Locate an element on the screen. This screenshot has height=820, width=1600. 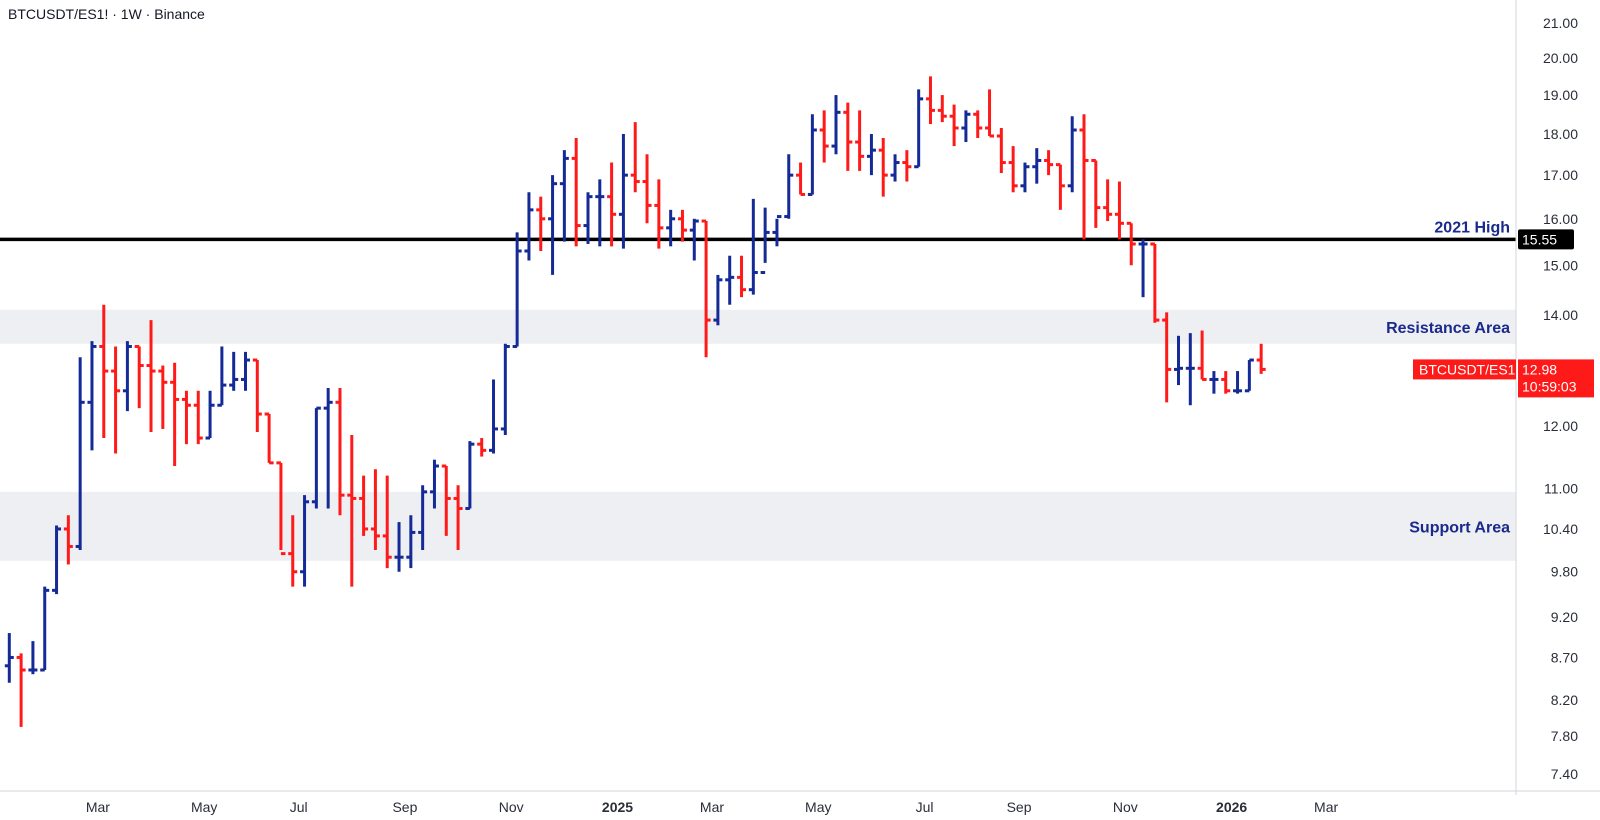
price-tick-label: 10.40 is located at coordinates (1560, 529).